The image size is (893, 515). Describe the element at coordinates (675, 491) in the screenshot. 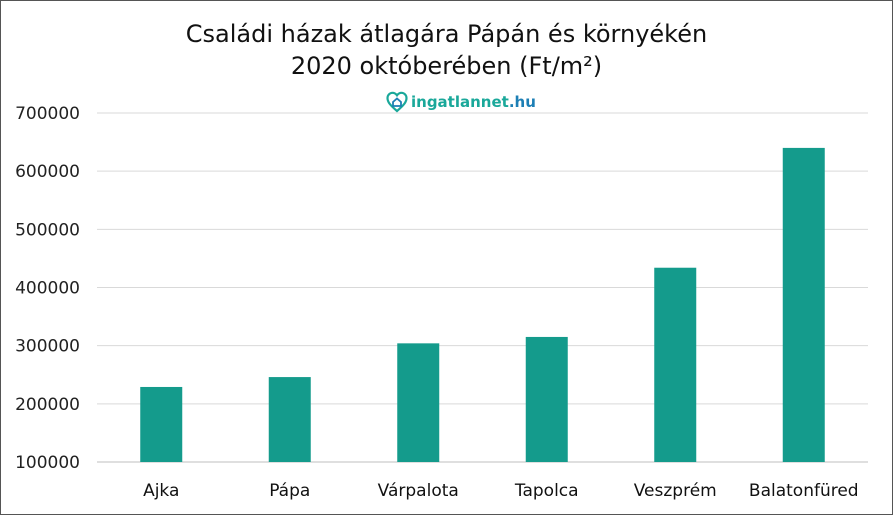

I see `x-tick-label: Veszprém` at that location.